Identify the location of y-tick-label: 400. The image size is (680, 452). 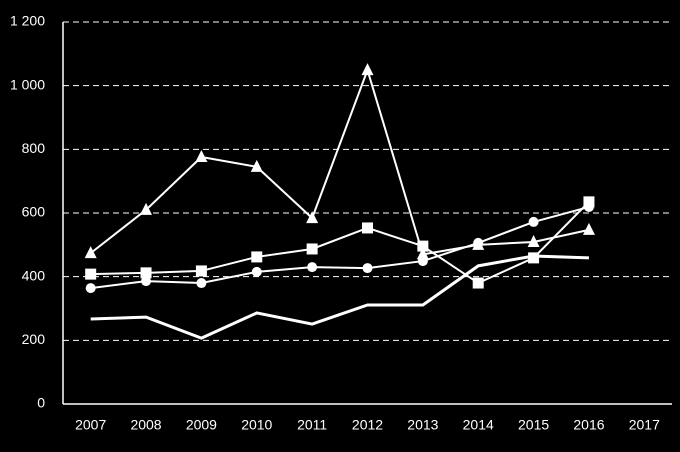
(34, 275).